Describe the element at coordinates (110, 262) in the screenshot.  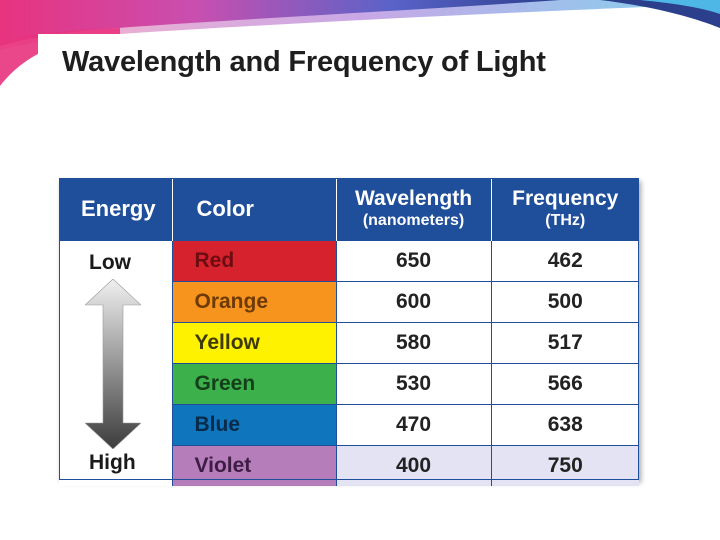
I see `energy-low-label: Low` at that location.